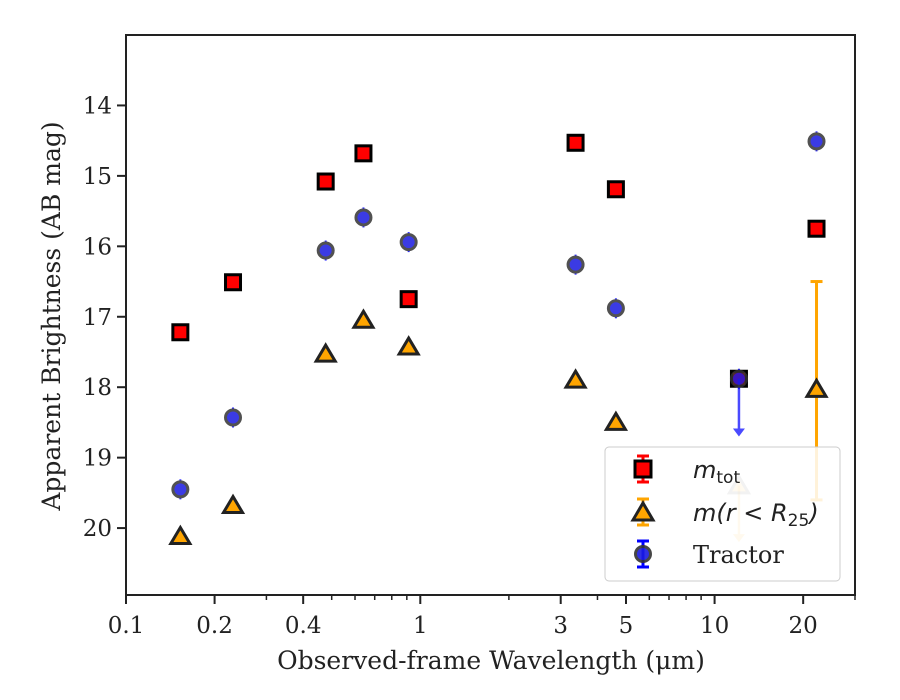  Describe the element at coordinates (643, 512) in the screenshot. I see `legend-marker-mr` at that location.